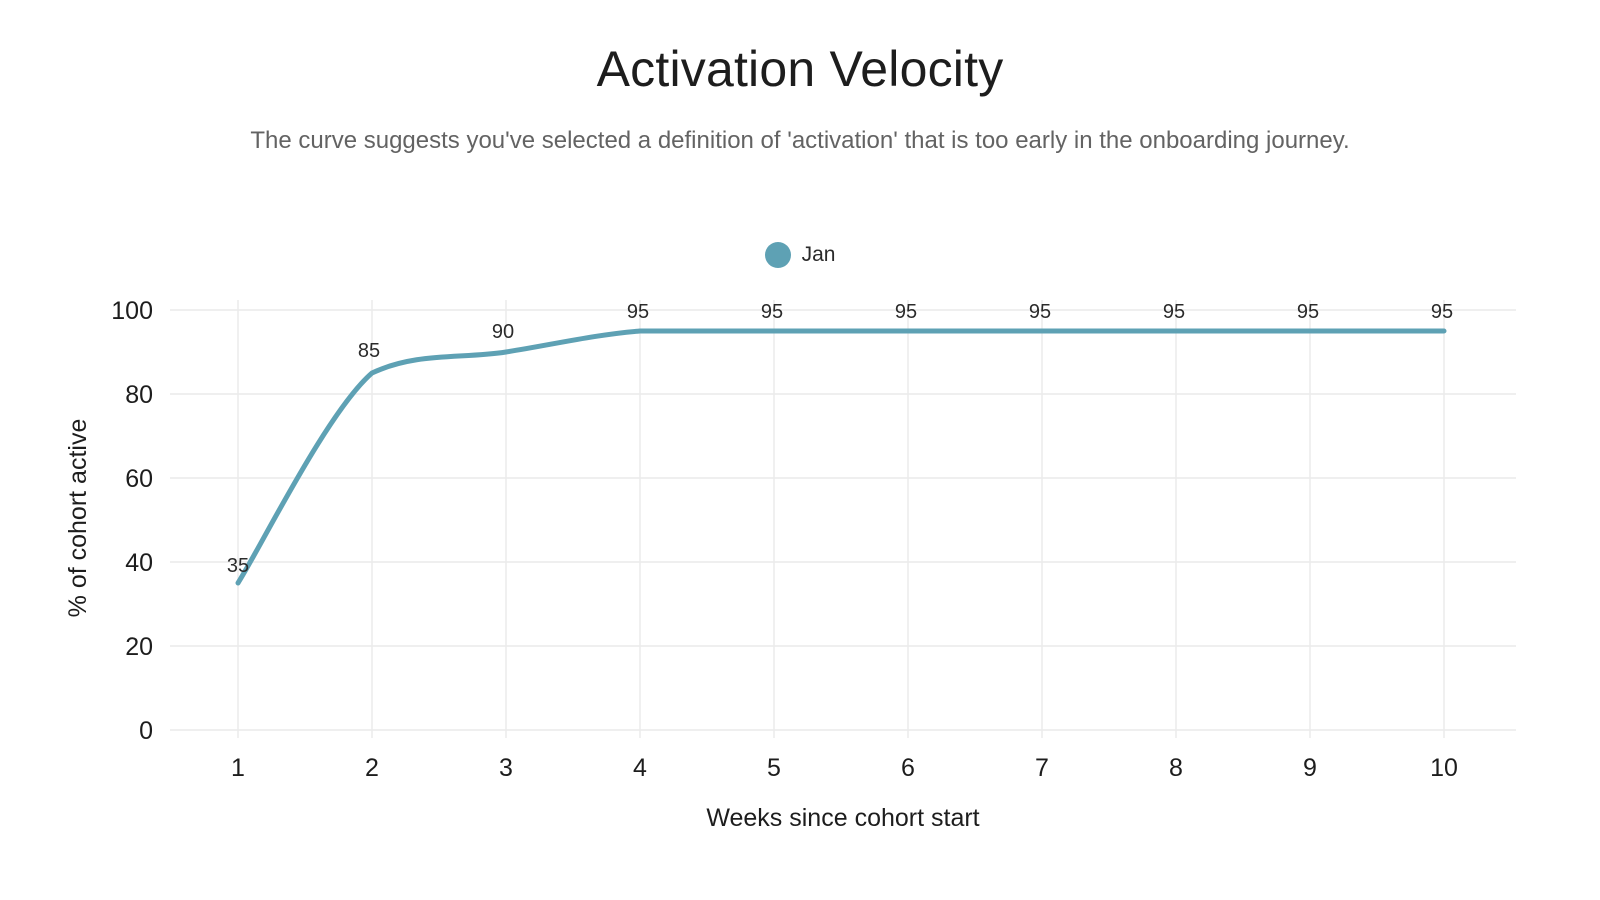 This screenshot has width=1600, height=900. I want to click on point-label: 90, so click(503, 332).